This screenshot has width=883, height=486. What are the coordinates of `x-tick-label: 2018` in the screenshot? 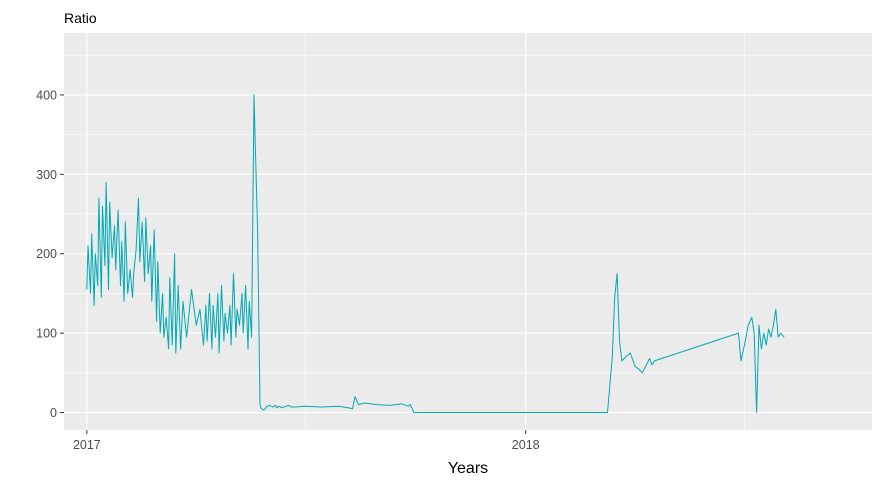 It's located at (526, 445).